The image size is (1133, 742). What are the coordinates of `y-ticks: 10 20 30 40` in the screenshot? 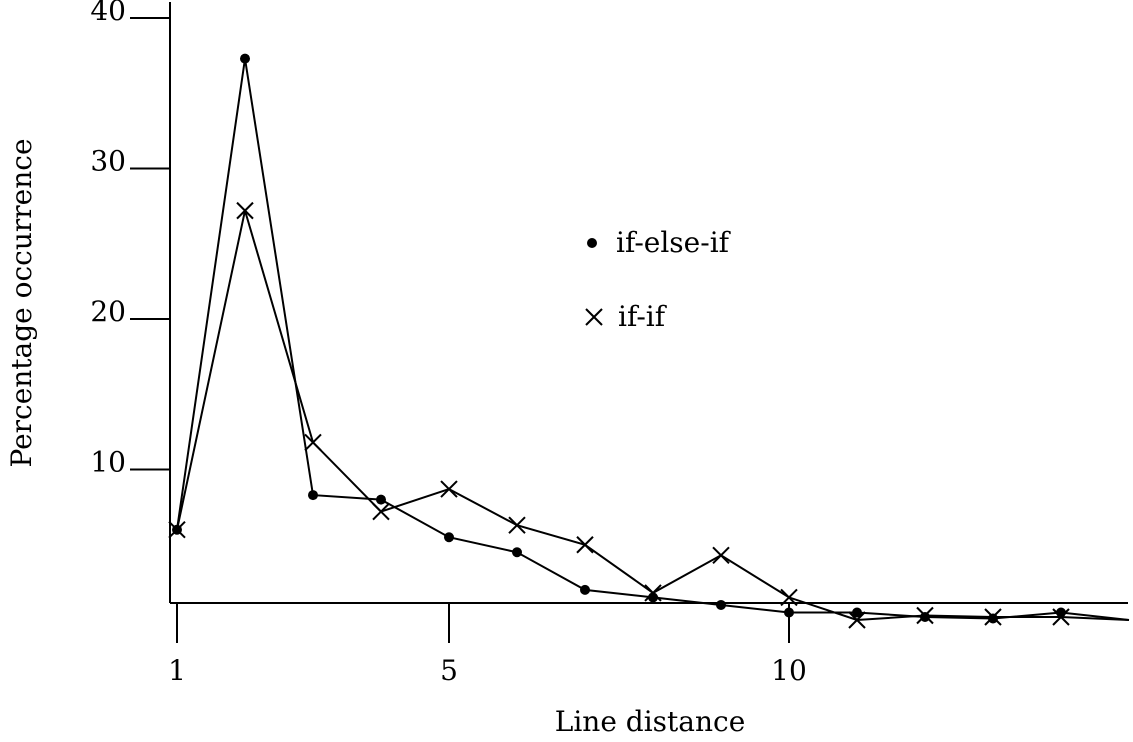 It's located at (130, 239).